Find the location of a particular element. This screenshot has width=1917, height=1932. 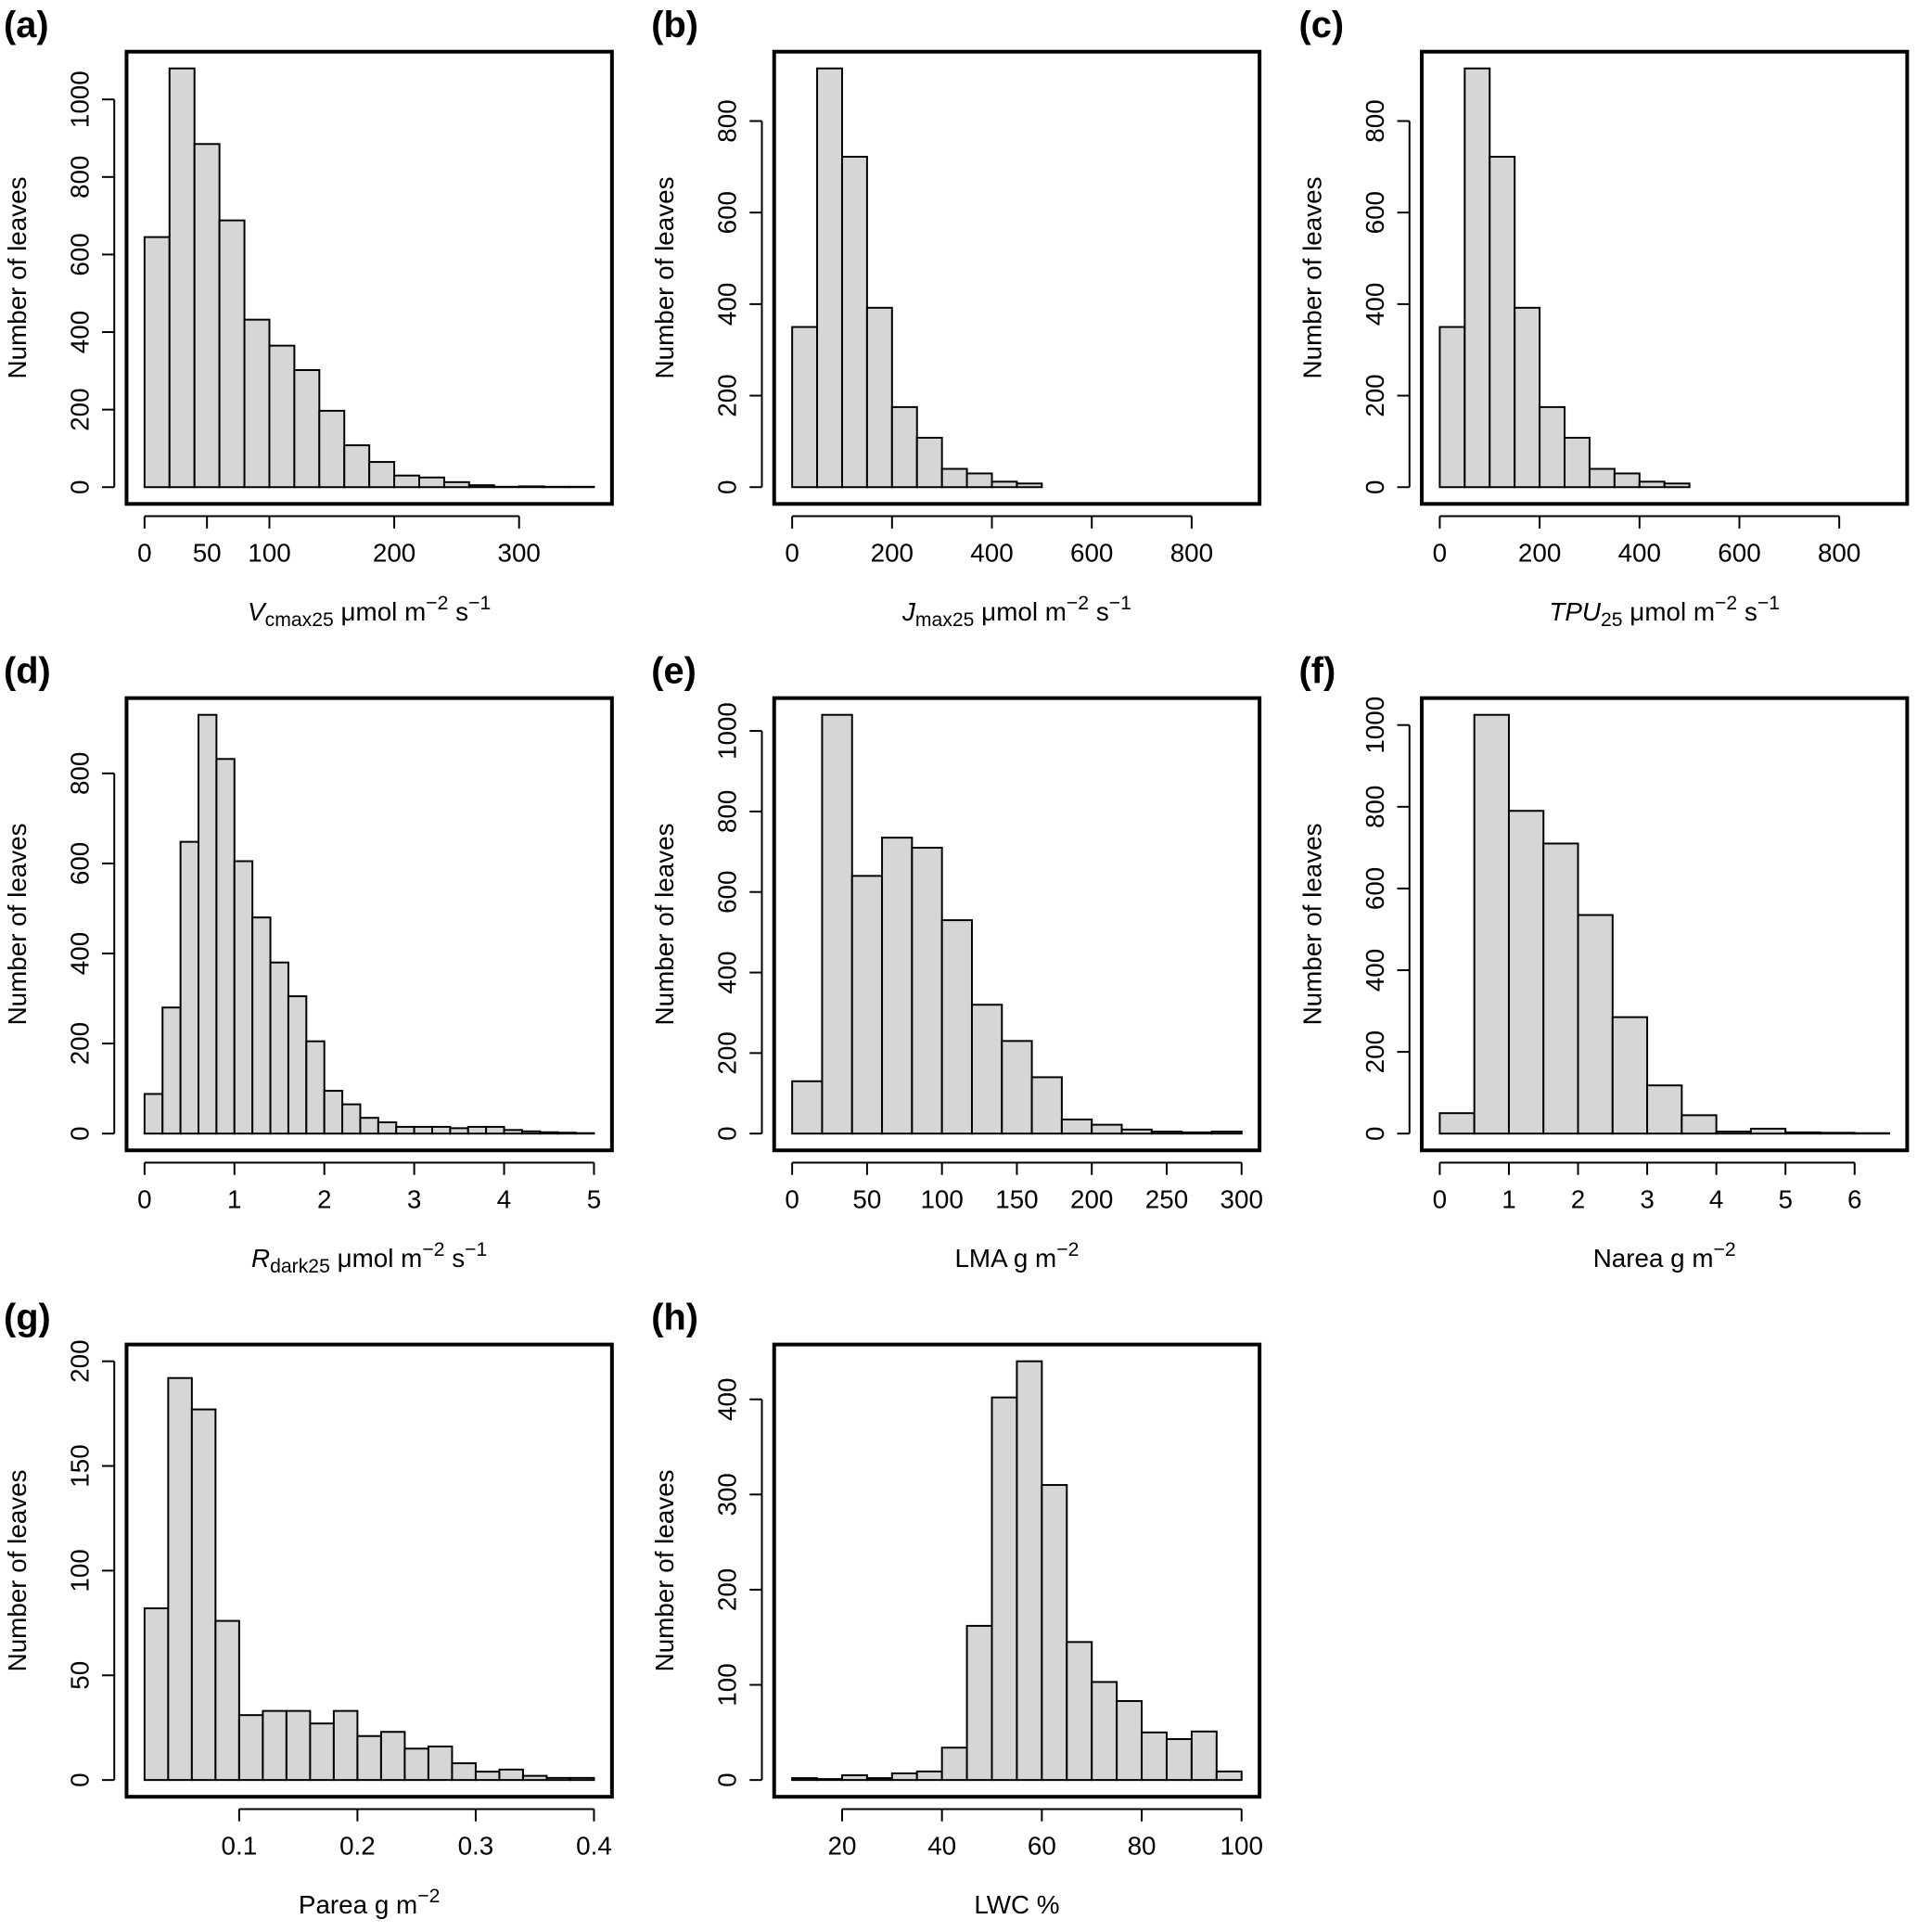

x-axis-label: LWC % is located at coordinates (1016, 1904).